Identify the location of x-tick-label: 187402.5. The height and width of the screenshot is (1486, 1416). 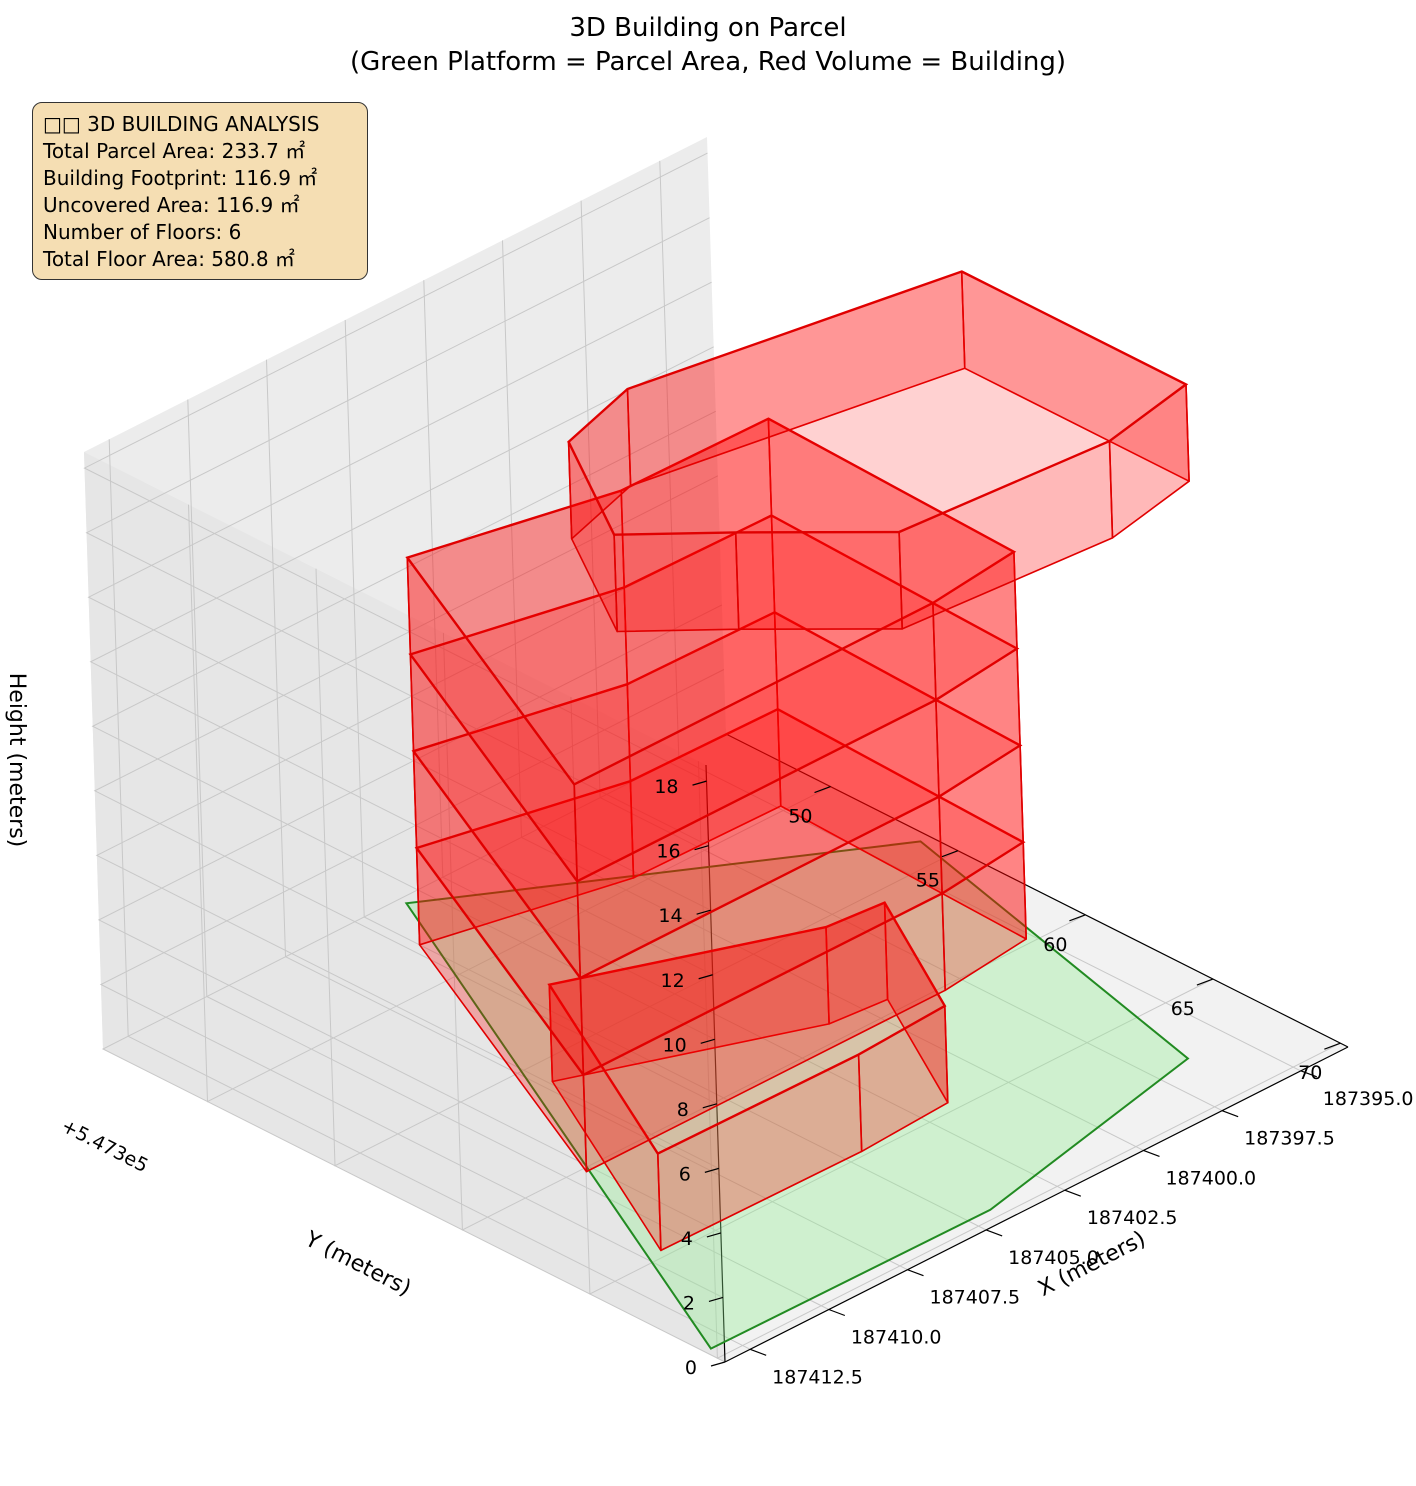
(1132, 1218).